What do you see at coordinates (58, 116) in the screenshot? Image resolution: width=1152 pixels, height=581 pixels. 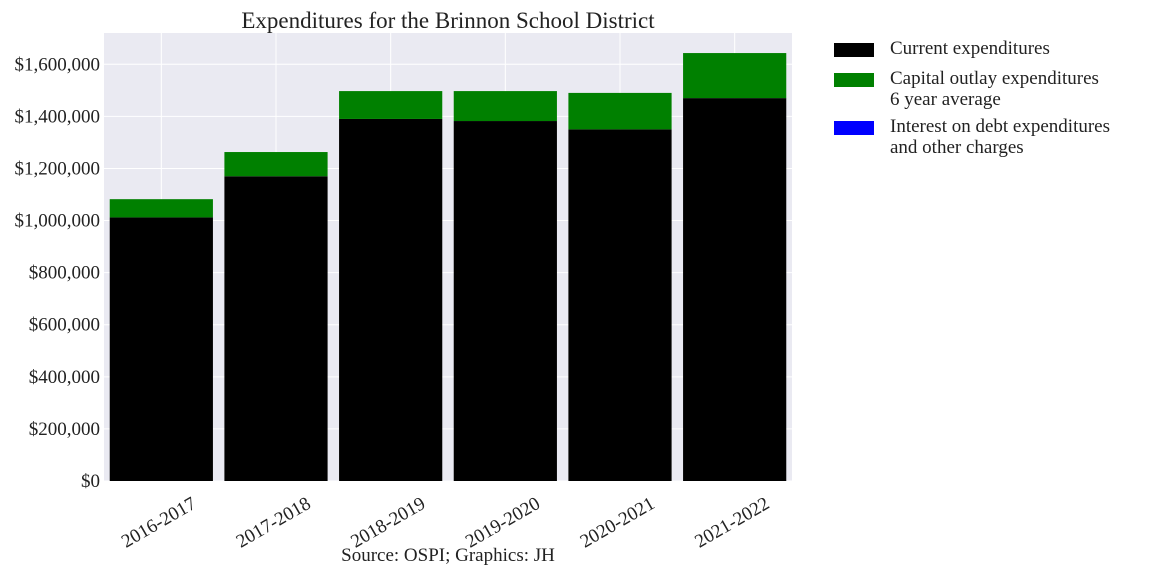 I see `y-tick-label: $1,400,000` at bounding box center [58, 116].